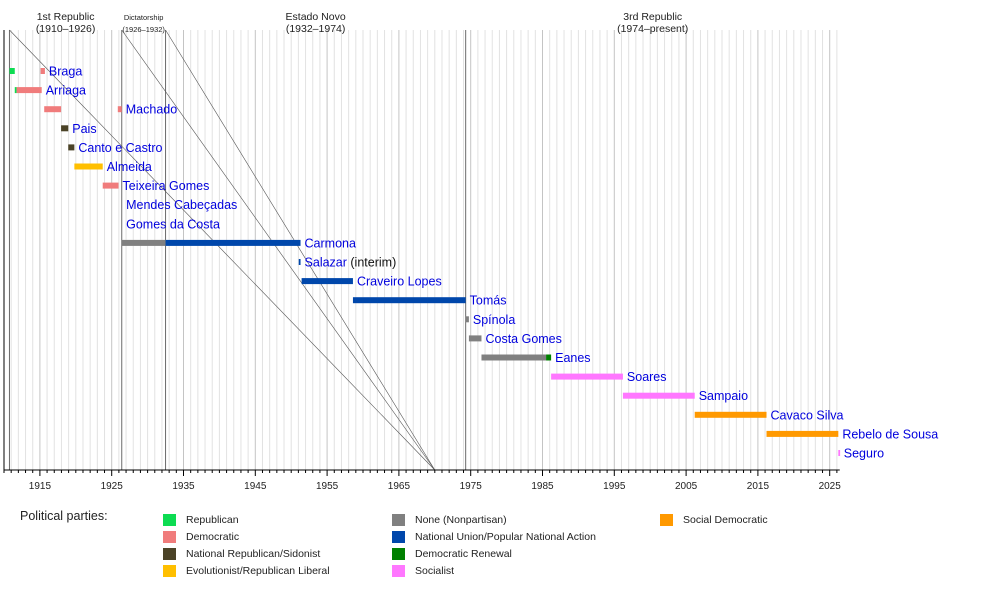 The width and height of the screenshot is (1000, 590). I want to click on president-name: Soares, so click(647, 377).